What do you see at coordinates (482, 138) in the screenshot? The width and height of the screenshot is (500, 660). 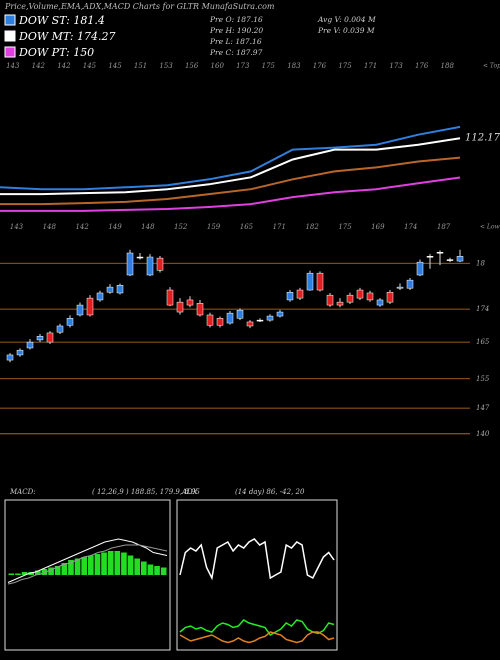 I see `annotation: 112.17` at bounding box center [482, 138].